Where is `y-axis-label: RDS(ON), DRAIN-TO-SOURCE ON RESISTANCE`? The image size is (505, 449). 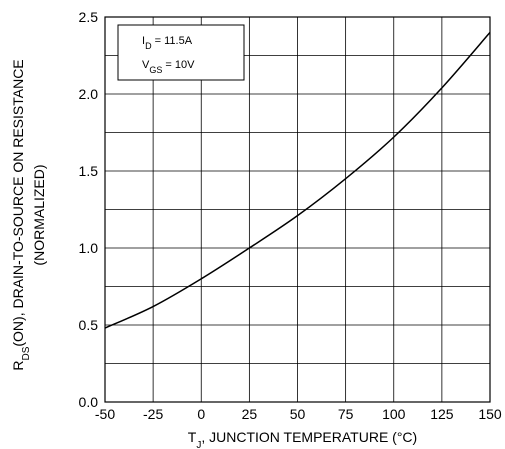
y-axis-label: RDS(ON), DRAIN-TO-SOURCE ON RESISTANCE is located at coordinates (21, 214).